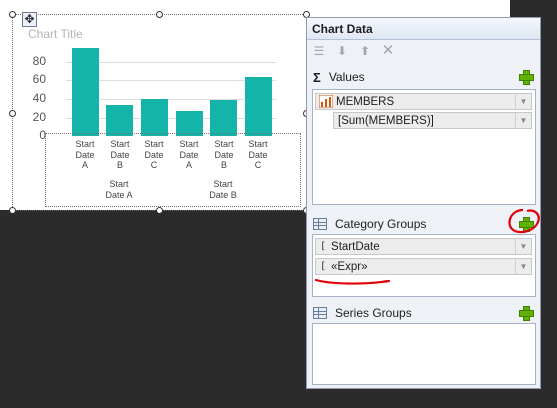 The width and height of the screenshot is (557, 408). What do you see at coordinates (346, 77) in the screenshot?
I see `values-label: Values` at bounding box center [346, 77].